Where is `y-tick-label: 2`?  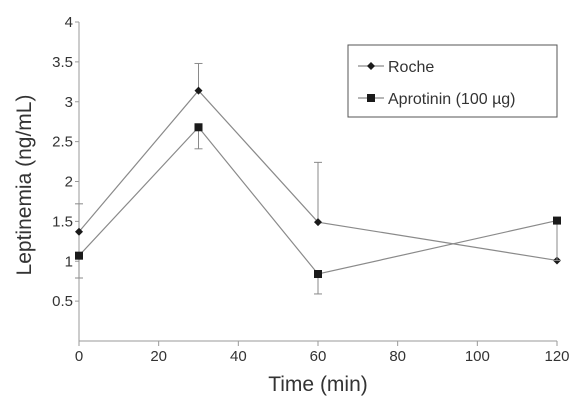
y-tick-label: 2 is located at coordinates (69, 182).